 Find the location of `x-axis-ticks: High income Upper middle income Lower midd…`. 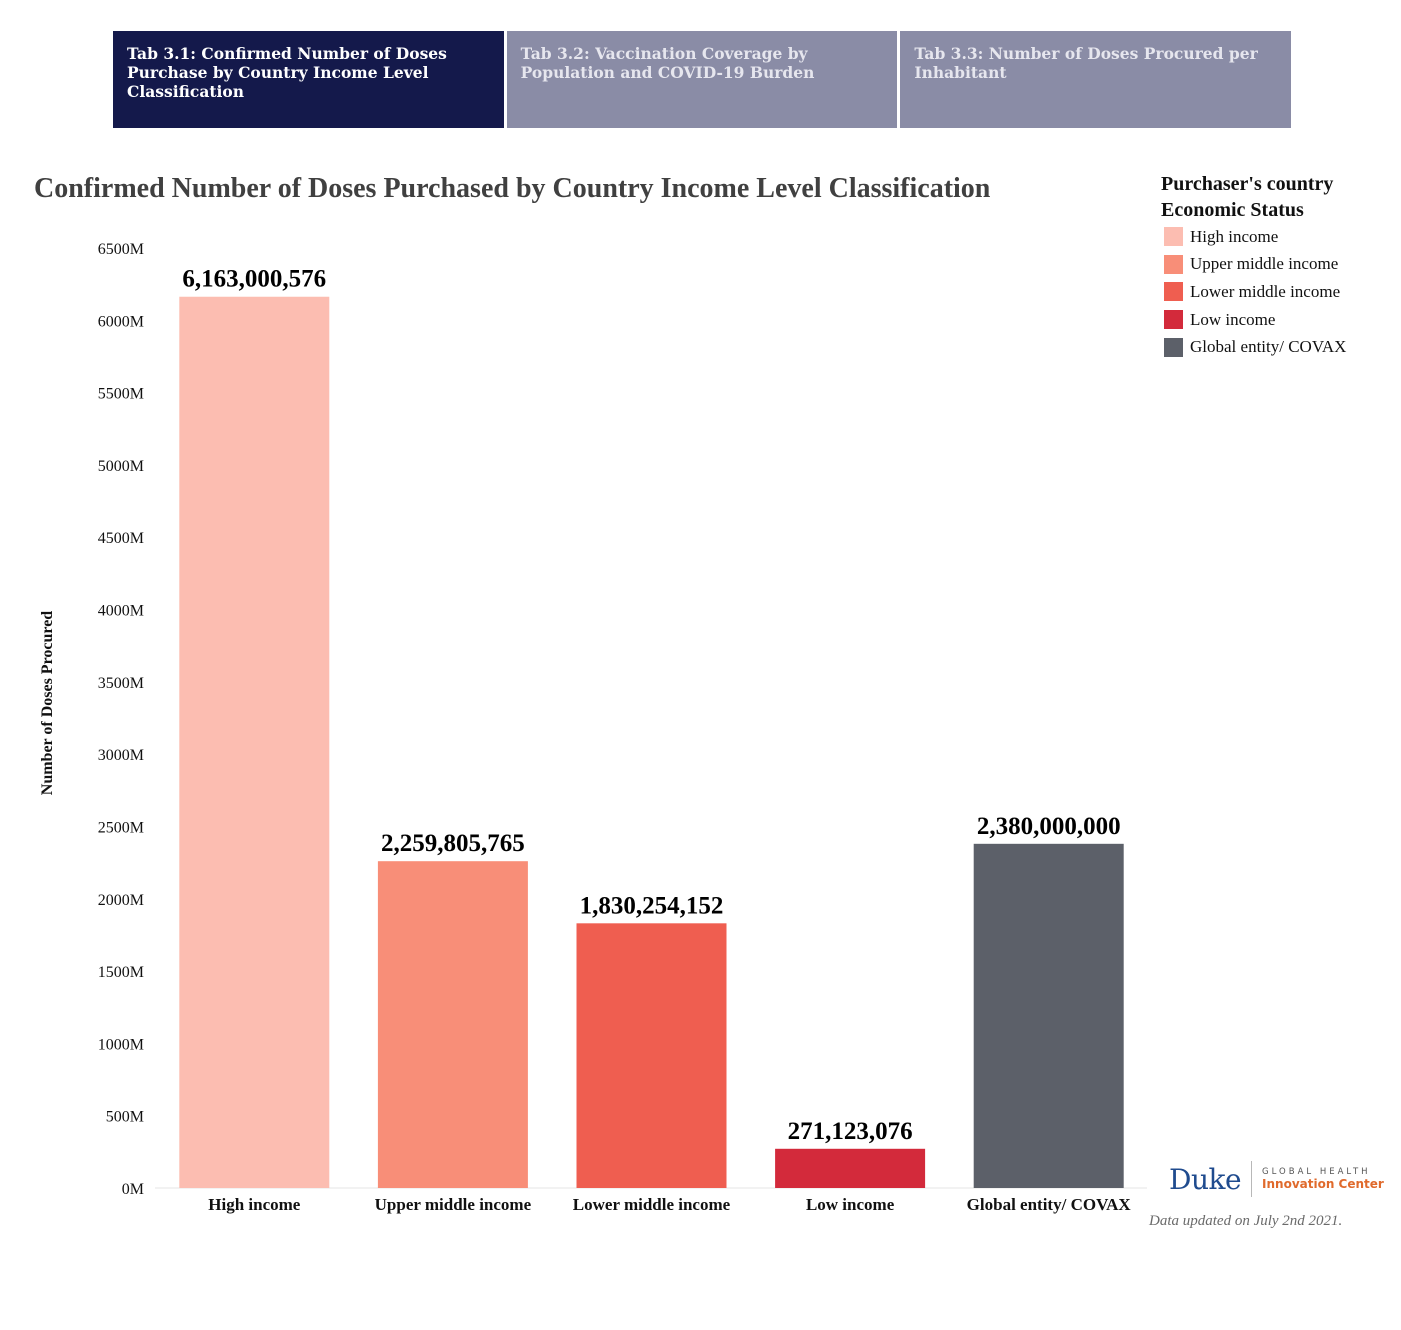

x-axis-ticks: High income Upper middle income Lower midd… is located at coordinates (669, 1204).